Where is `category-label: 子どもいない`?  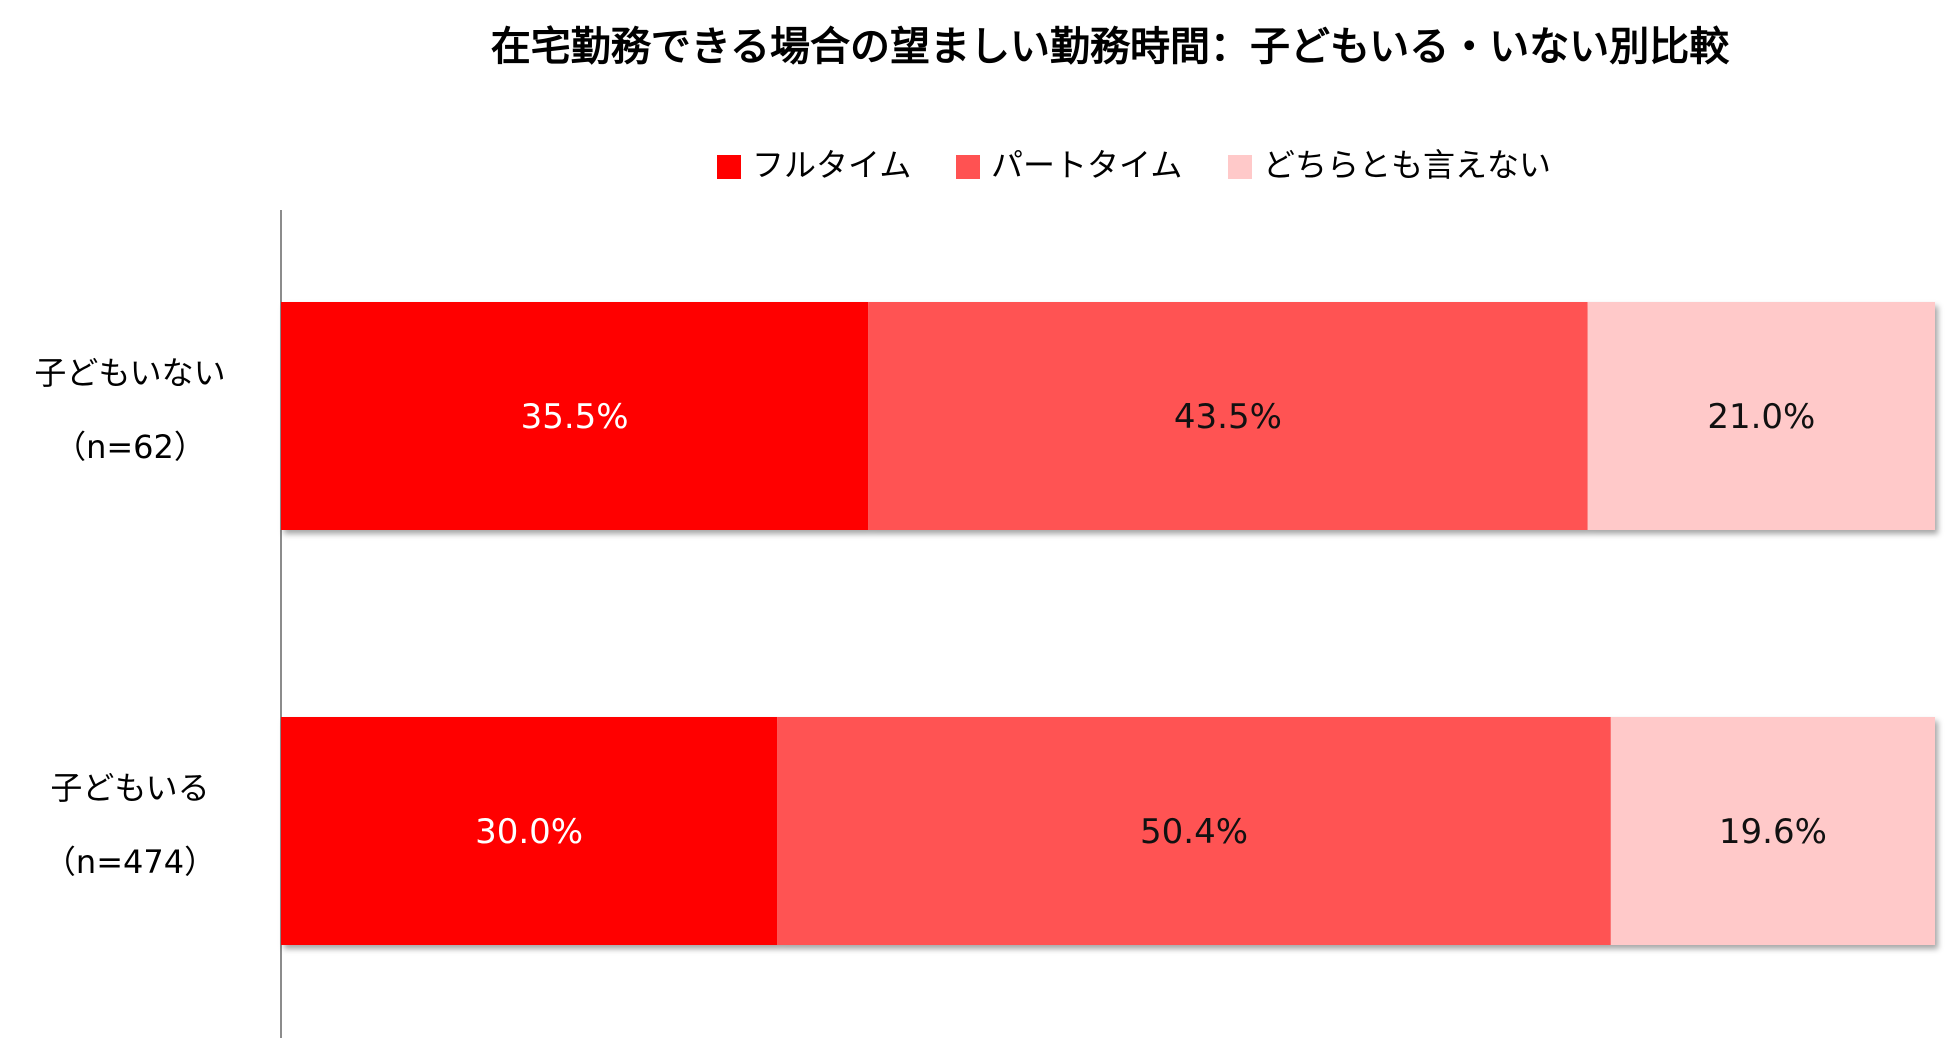
category-label: 子どもいない is located at coordinates (129, 373).